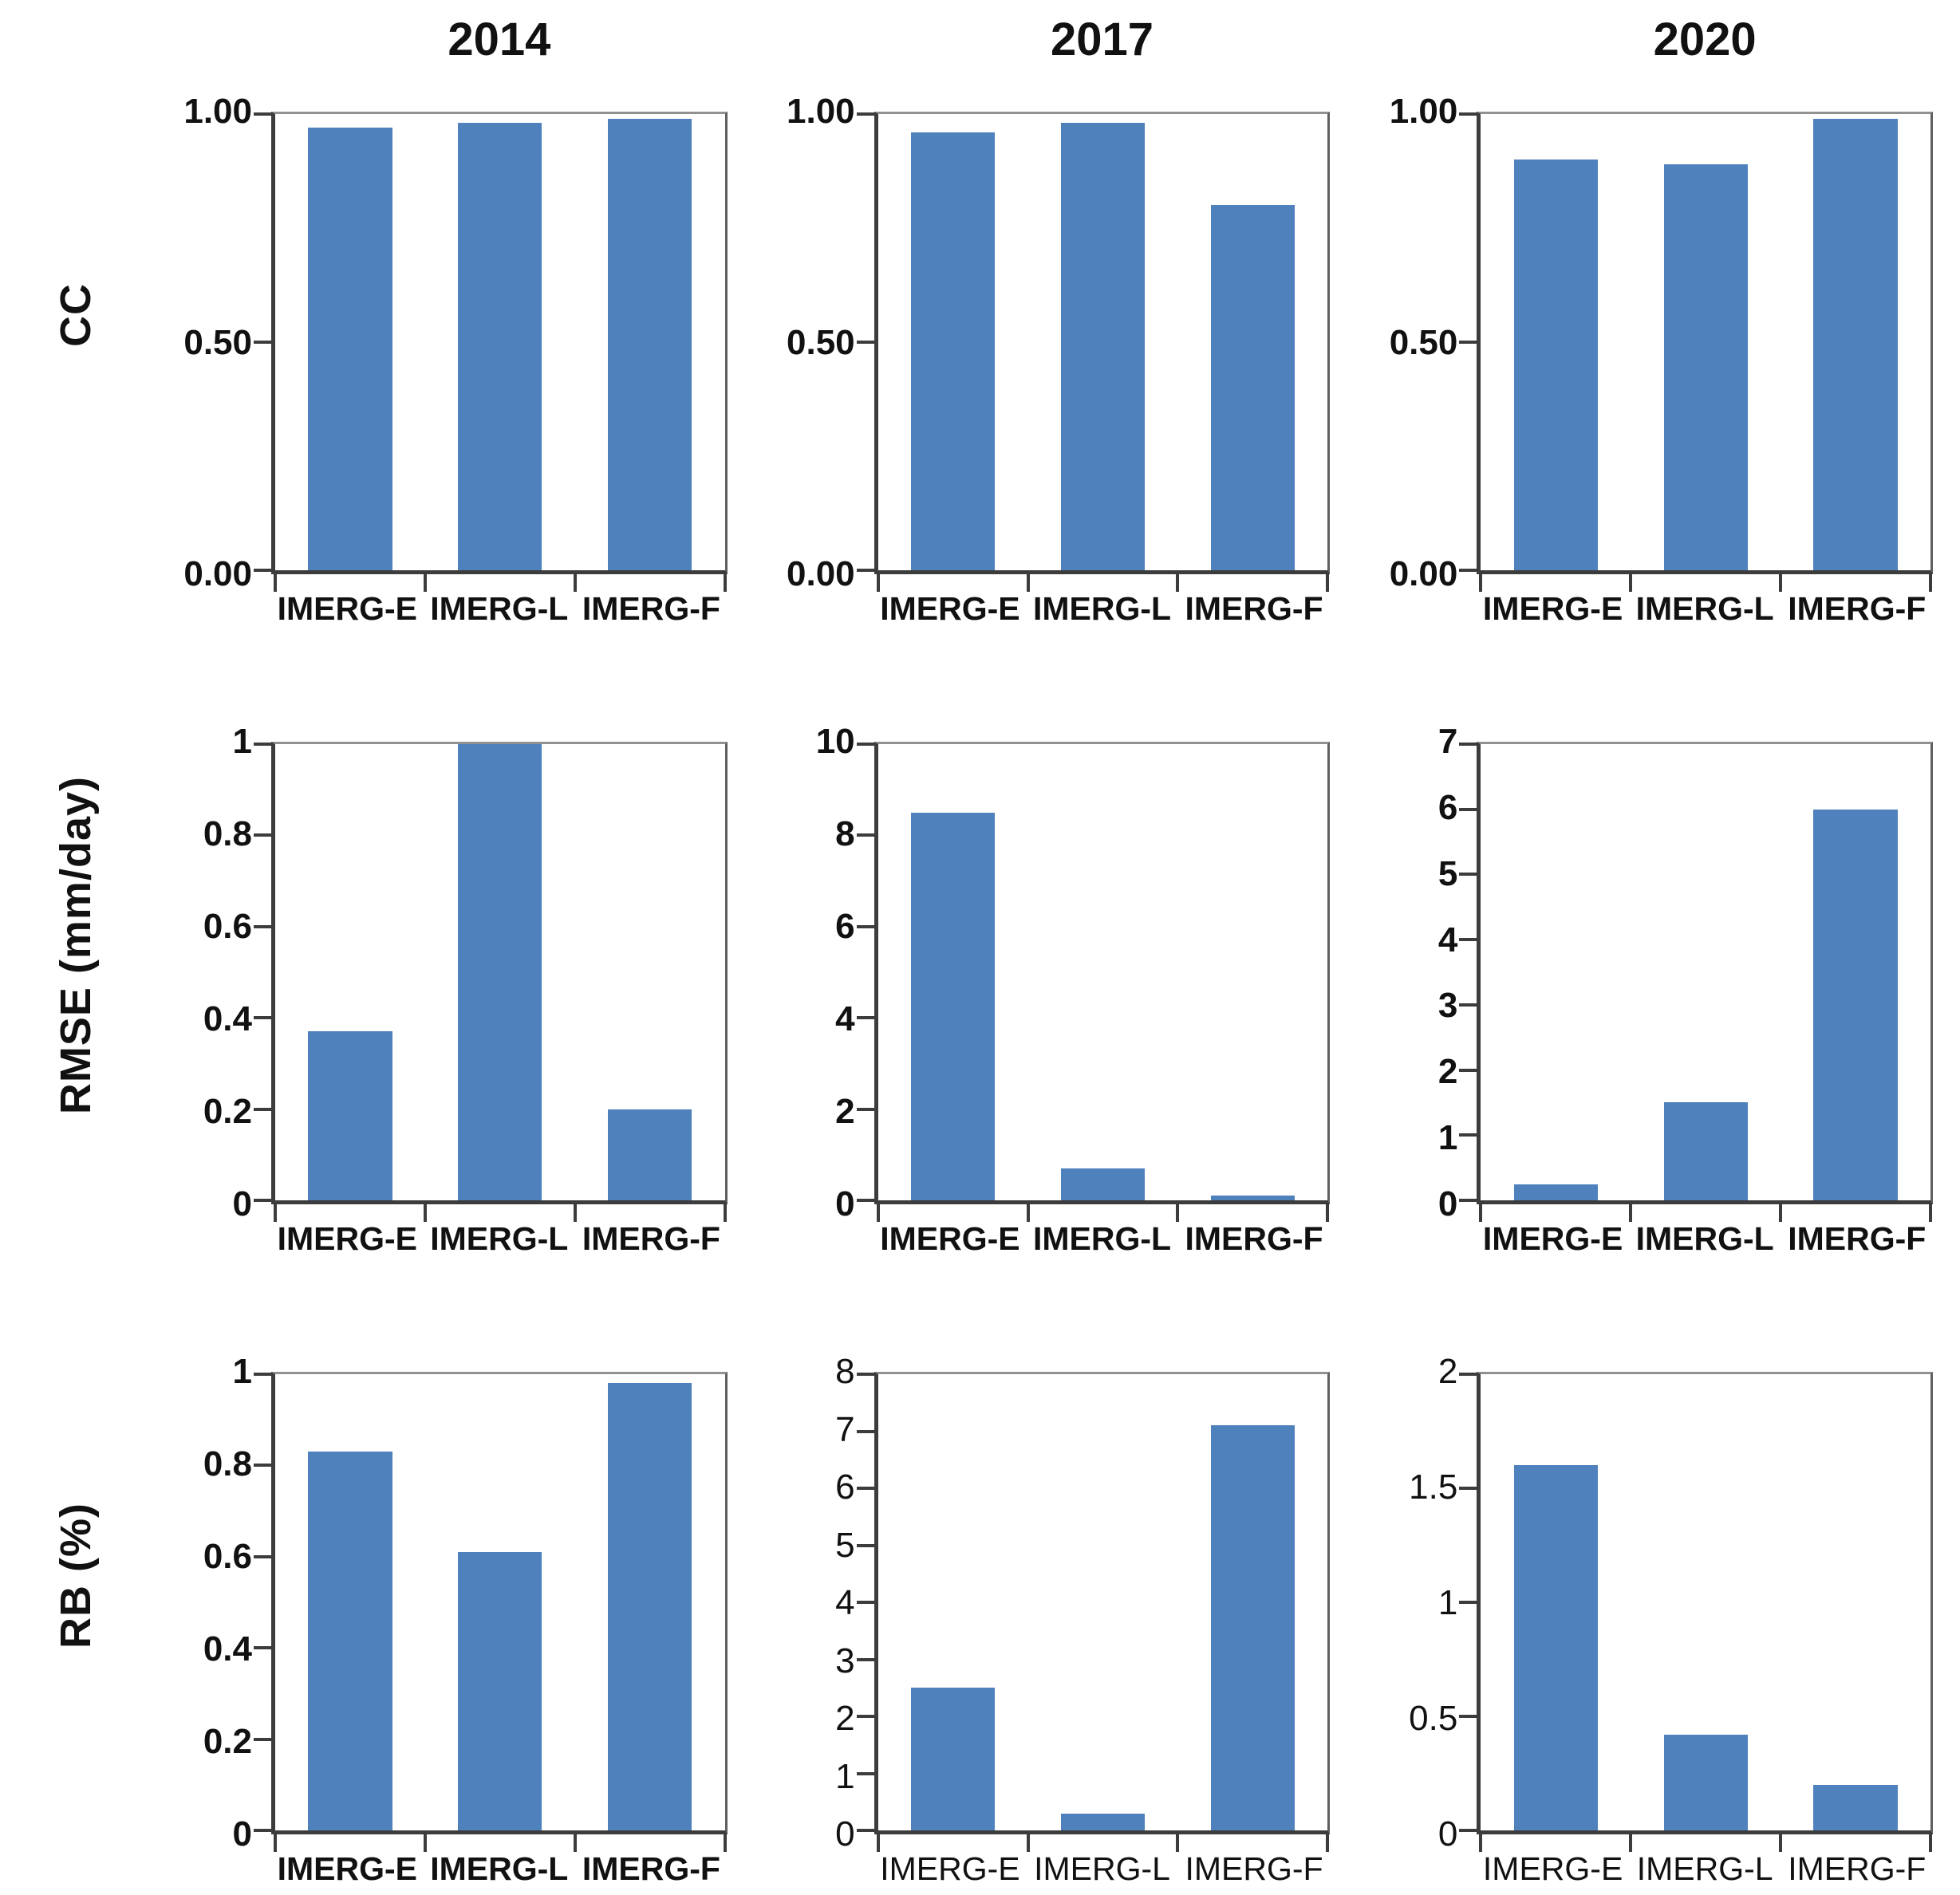  What do you see at coordinates (835, 741) in the screenshot?
I see `y-tick-label: 10` at bounding box center [835, 741].